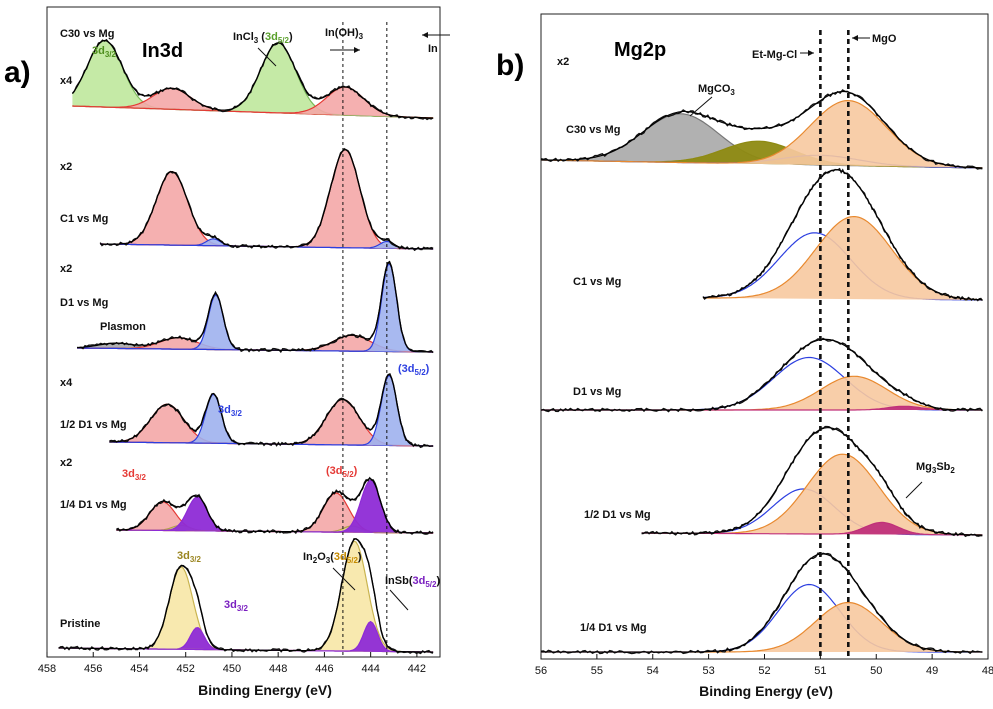  Describe the element at coordinates (66, 463) in the screenshot. I see `a-multiplier-4: x2` at that location.